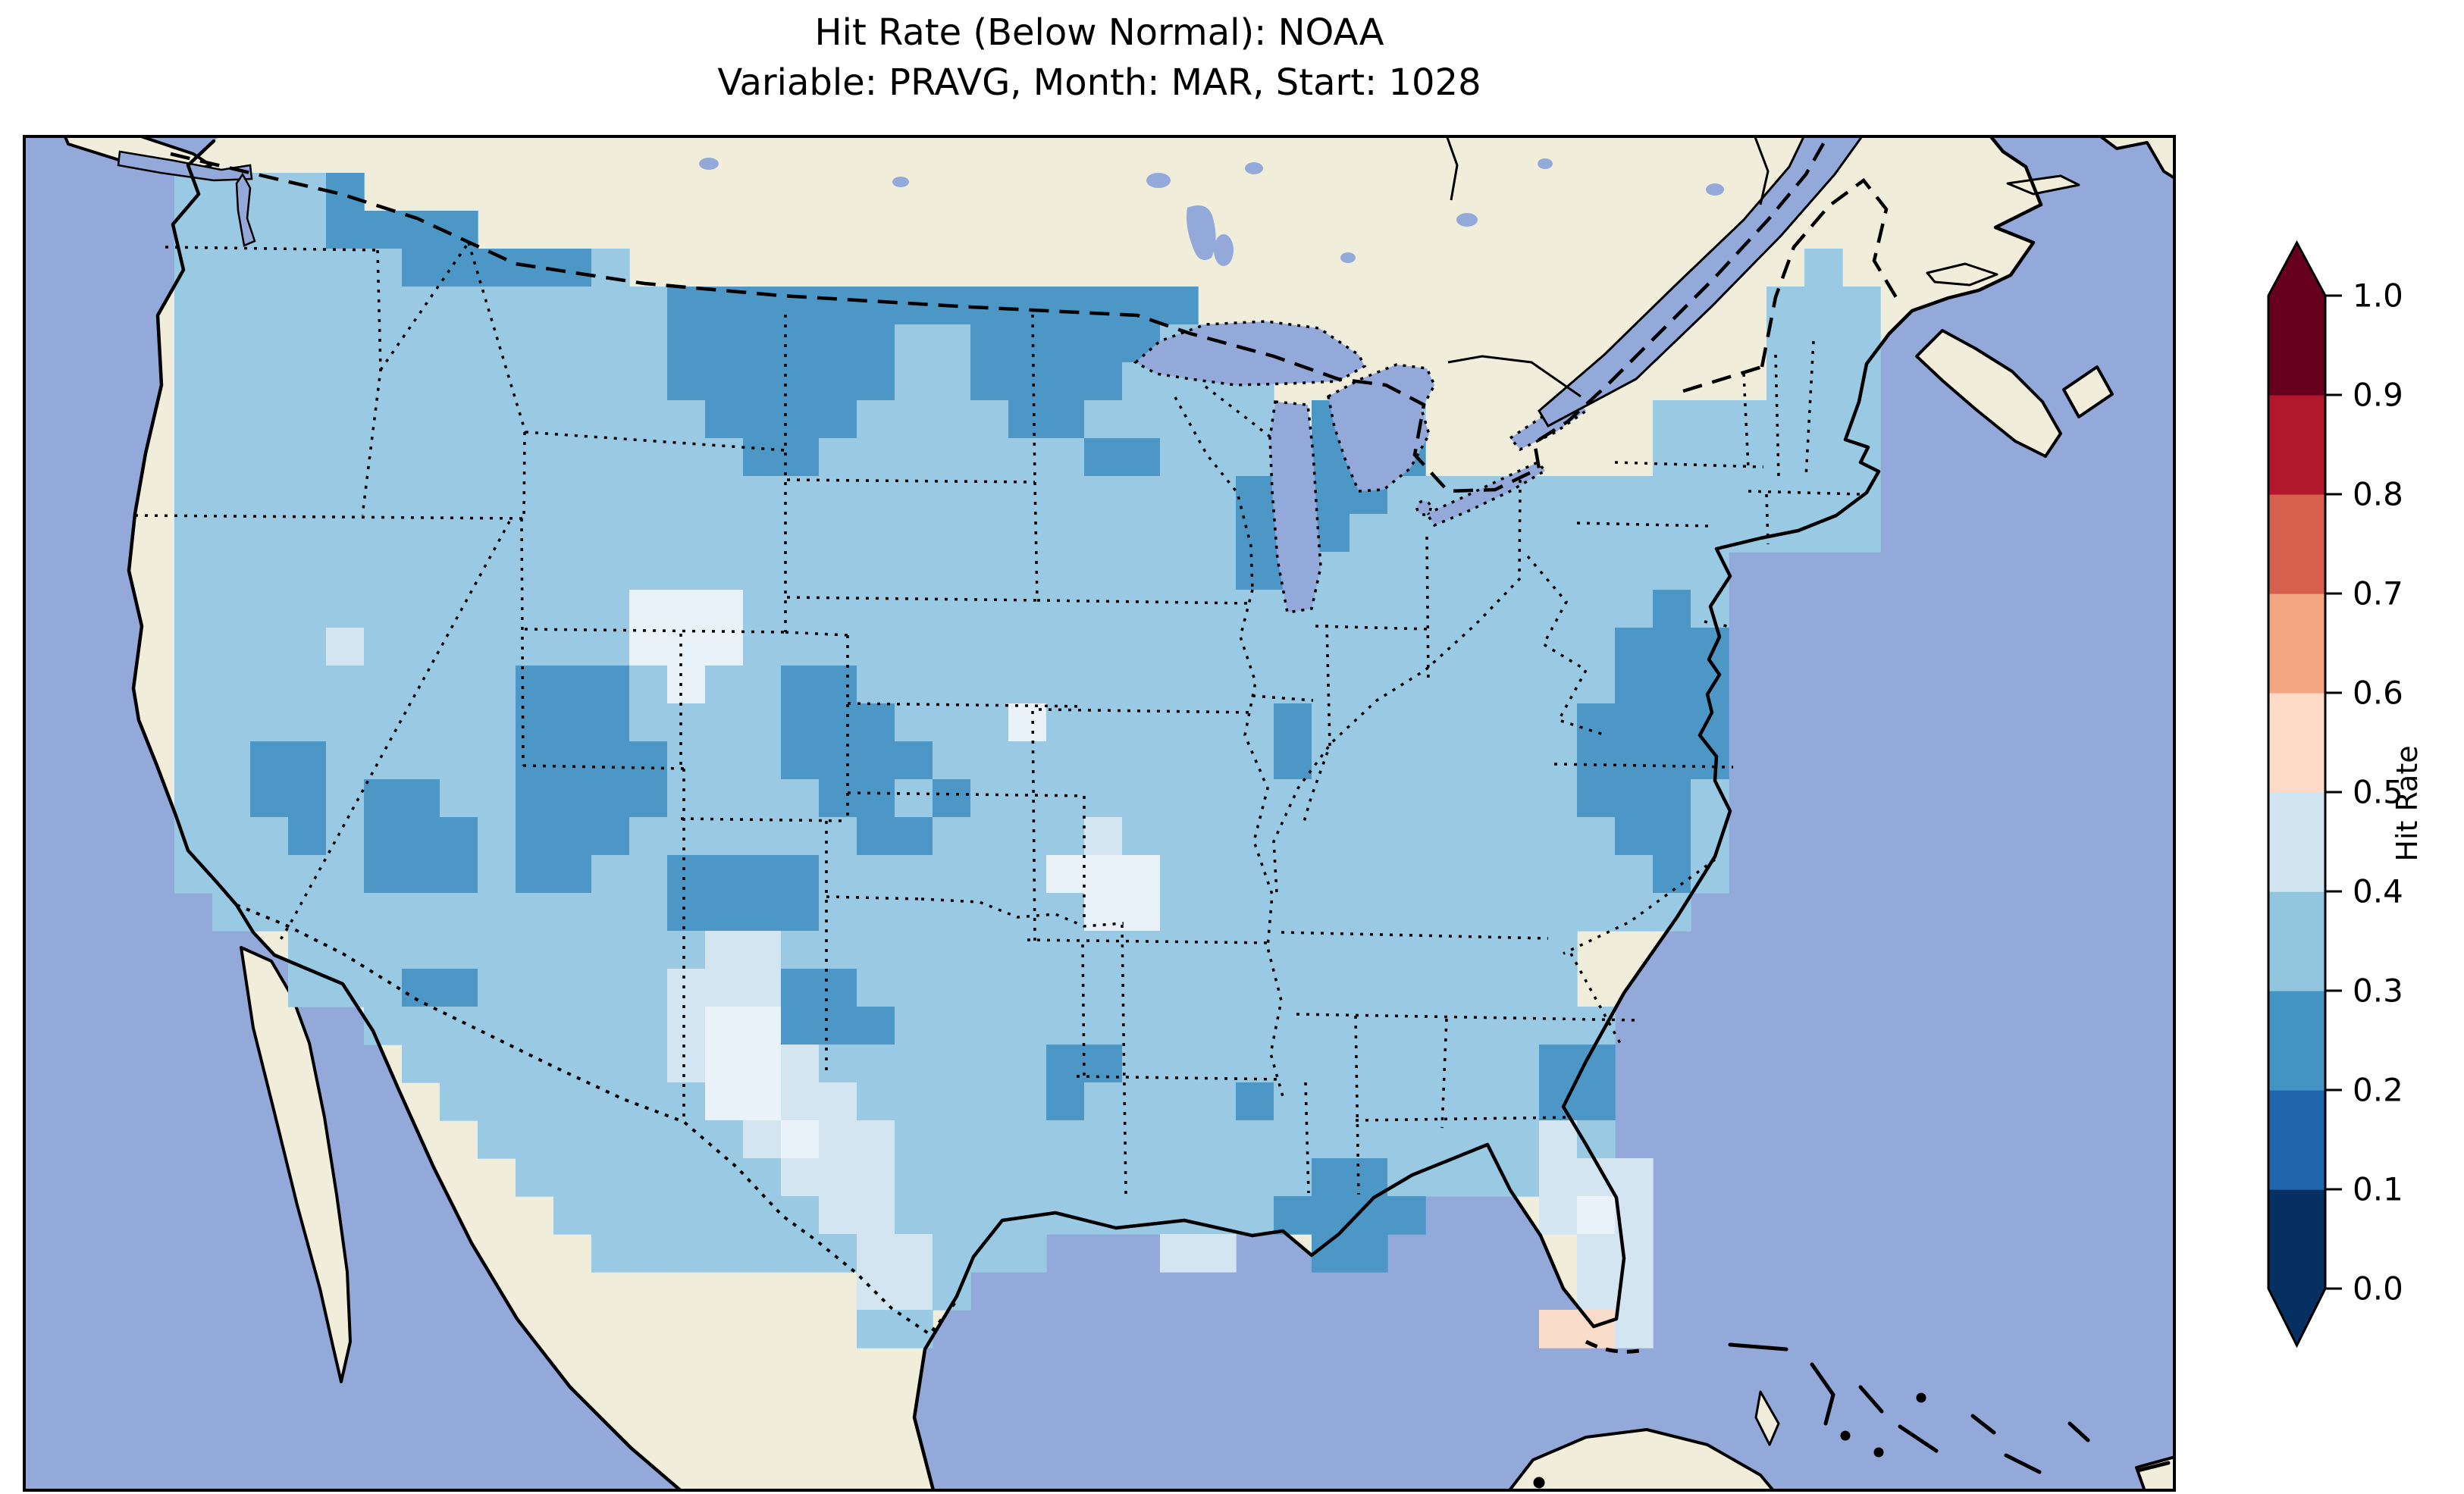  Describe the element at coordinates (2297, 1317) in the screenshot. I see `colorbar-under-arrow` at that location.